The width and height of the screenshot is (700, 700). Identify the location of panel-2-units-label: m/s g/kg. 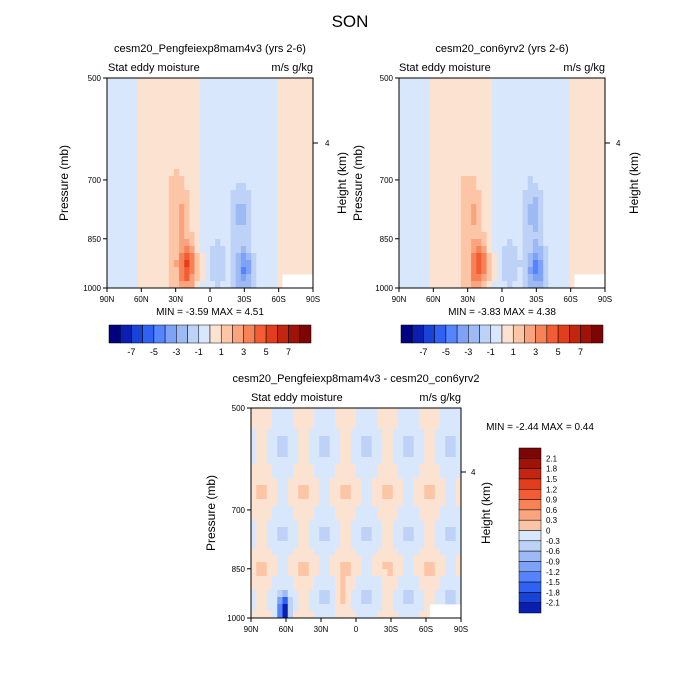
(584, 68).